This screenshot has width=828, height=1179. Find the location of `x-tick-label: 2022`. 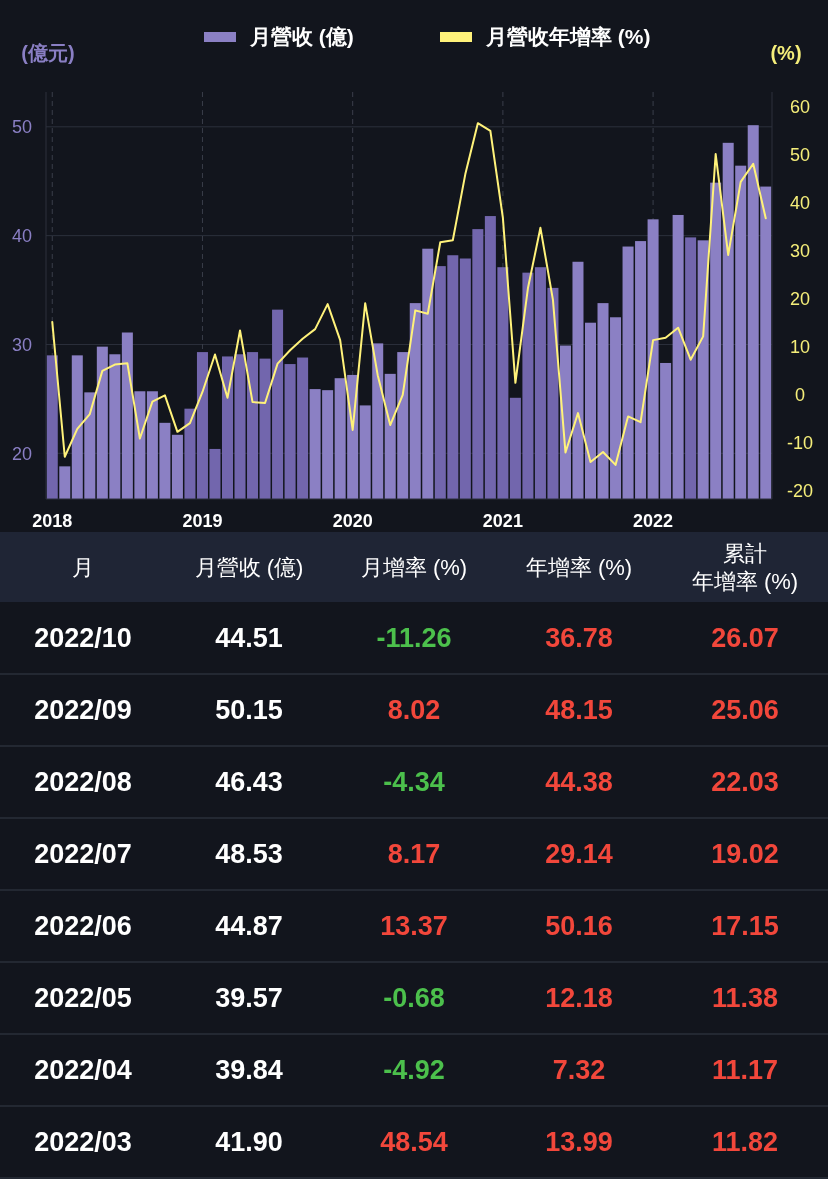

x-tick-label: 2022 is located at coordinates (653, 521).